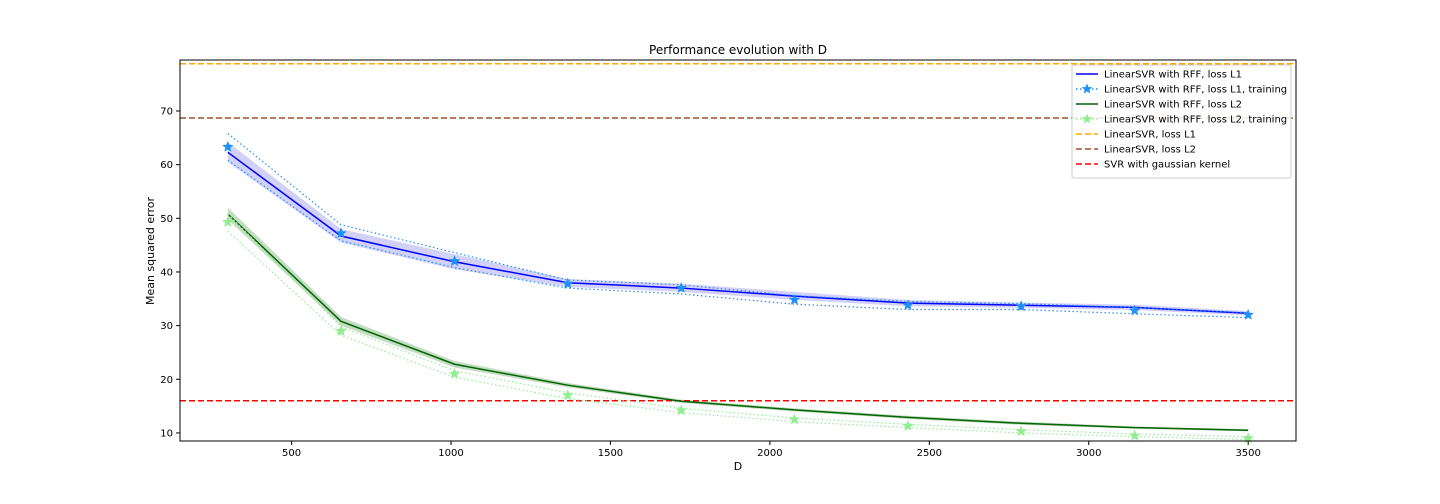 This screenshot has width=1440, height=504. What do you see at coordinates (1088, 453) in the screenshot?
I see `x-tick-label: 3000` at bounding box center [1088, 453].